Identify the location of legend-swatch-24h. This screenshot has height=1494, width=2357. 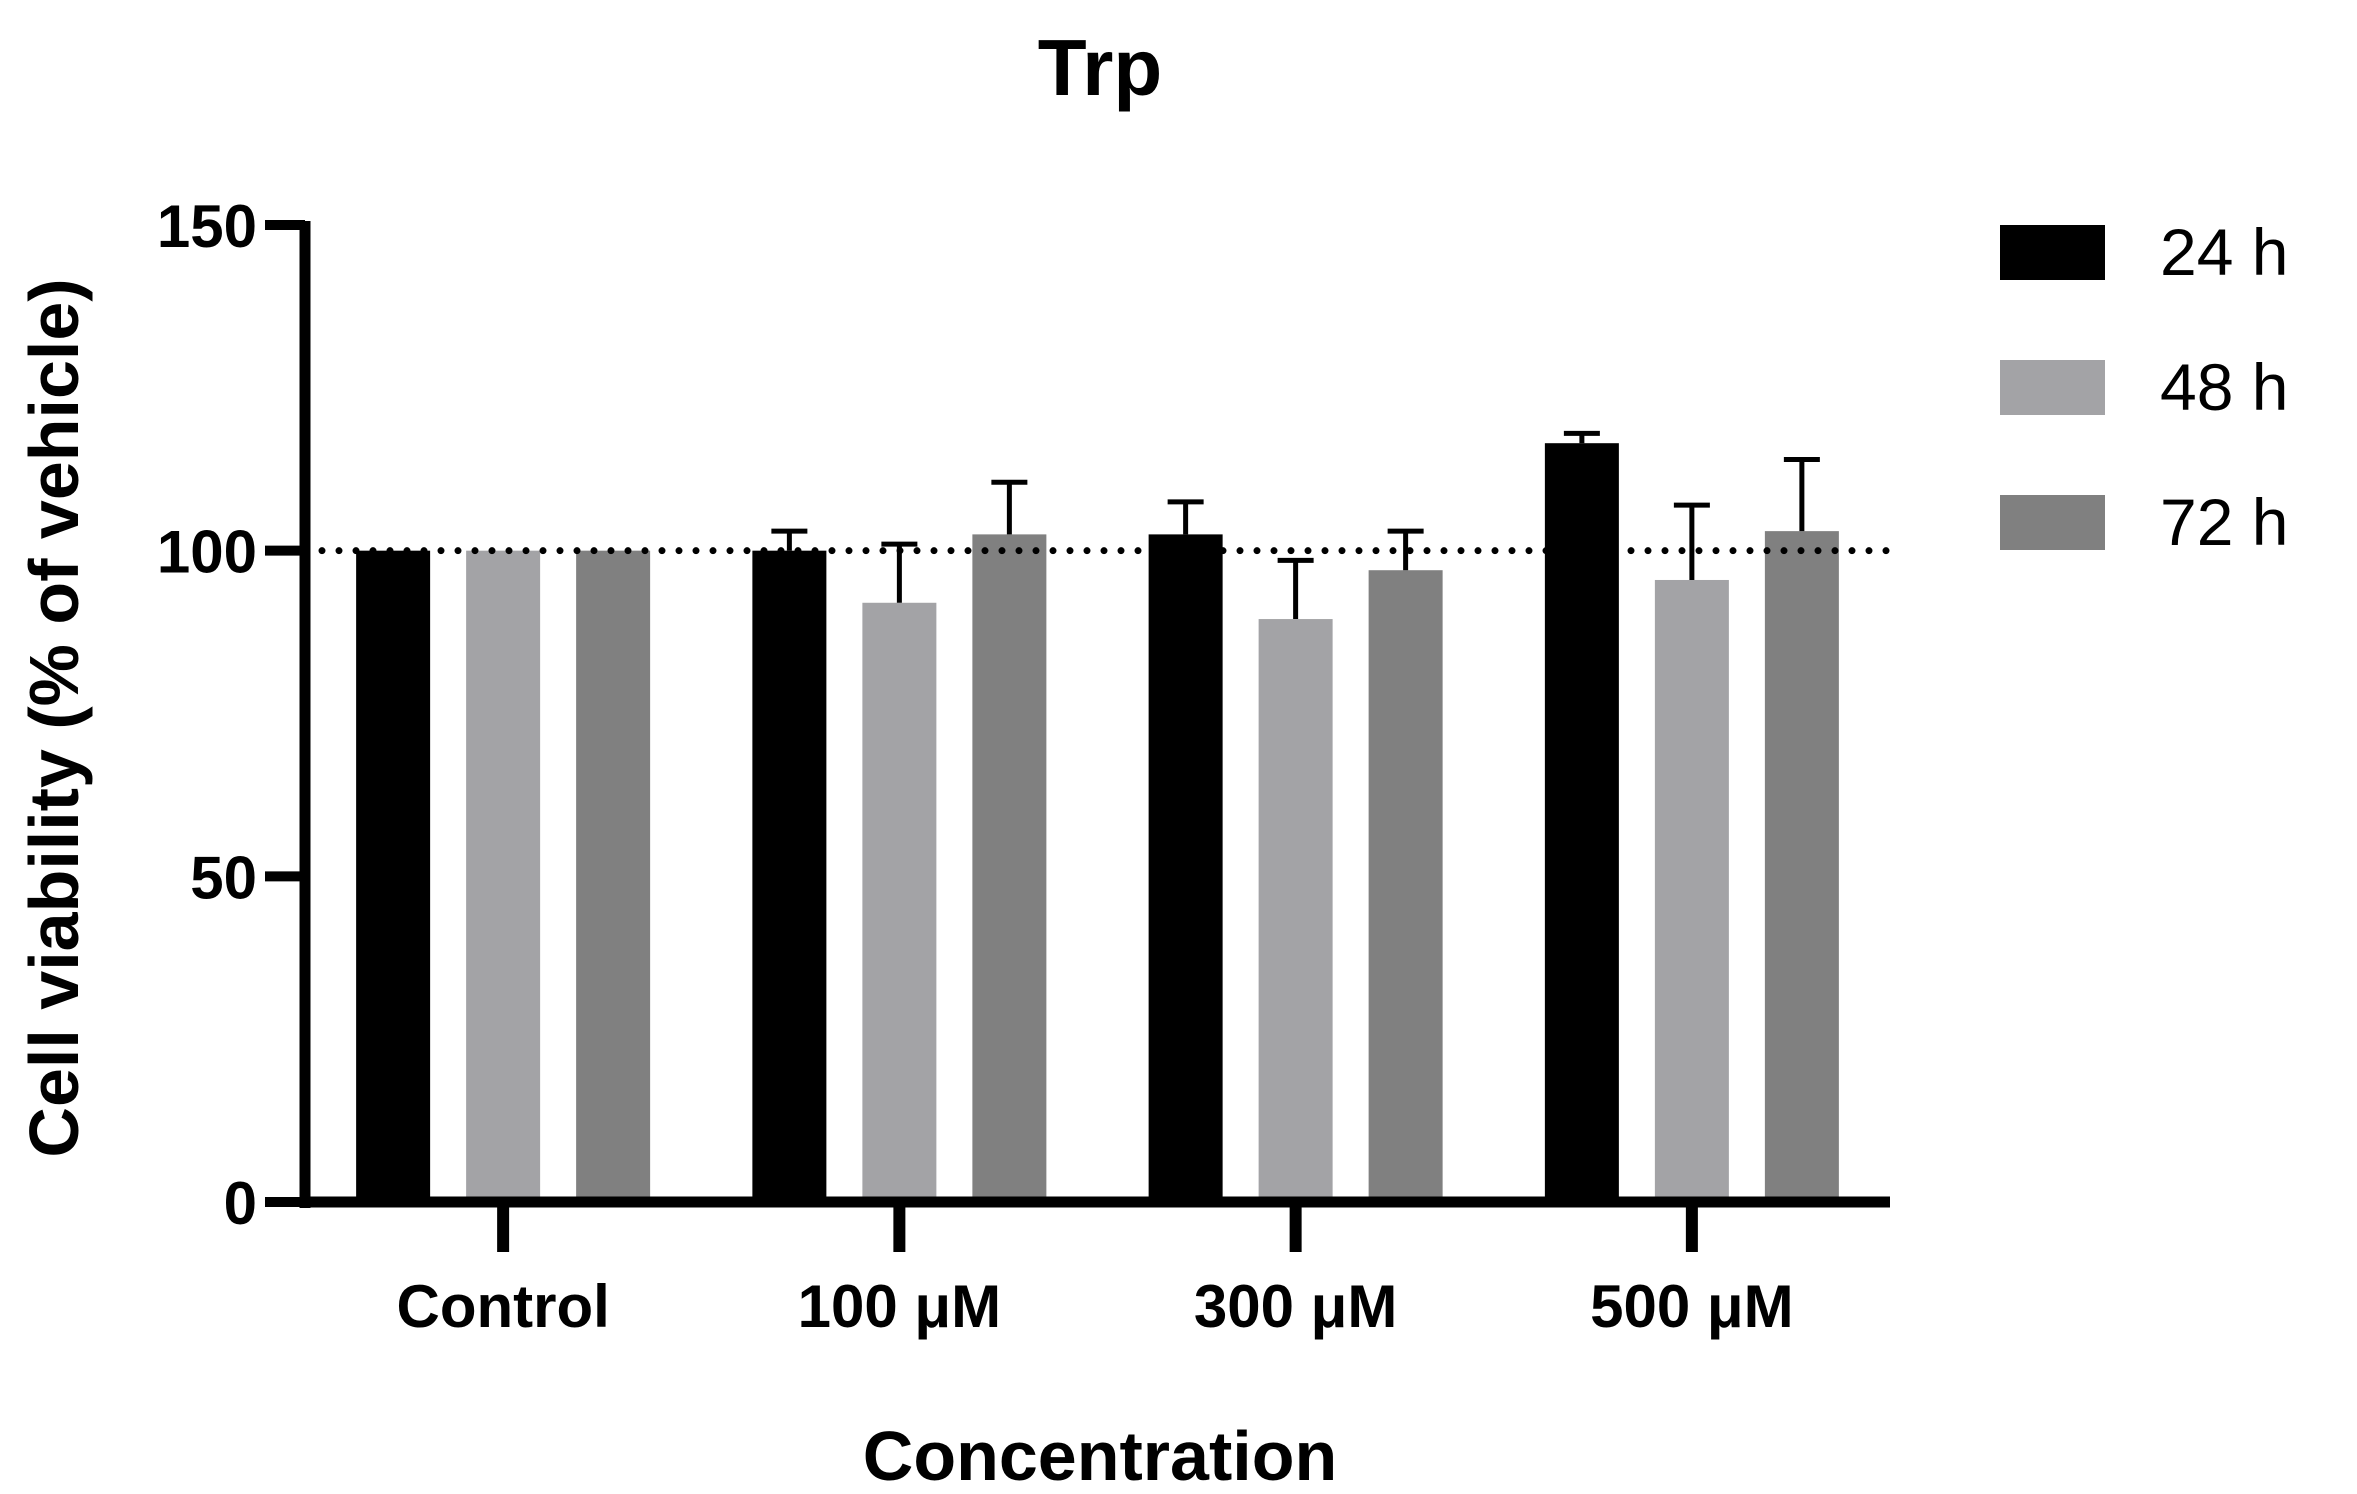
(2052, 252).